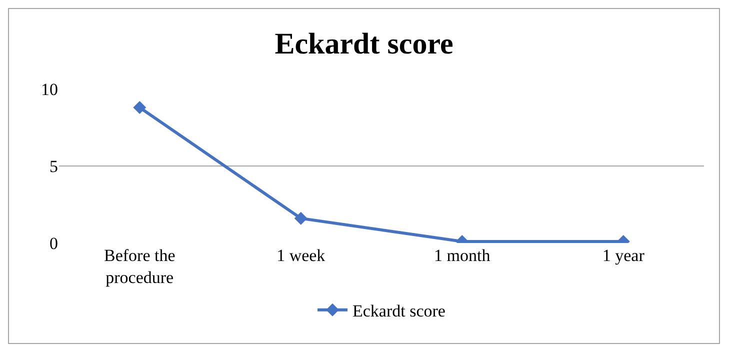 The image size is (729, 353). Describe the element at coordinates (54, 166) in the screenshot. I see `y-tick-label: 5` at that location.